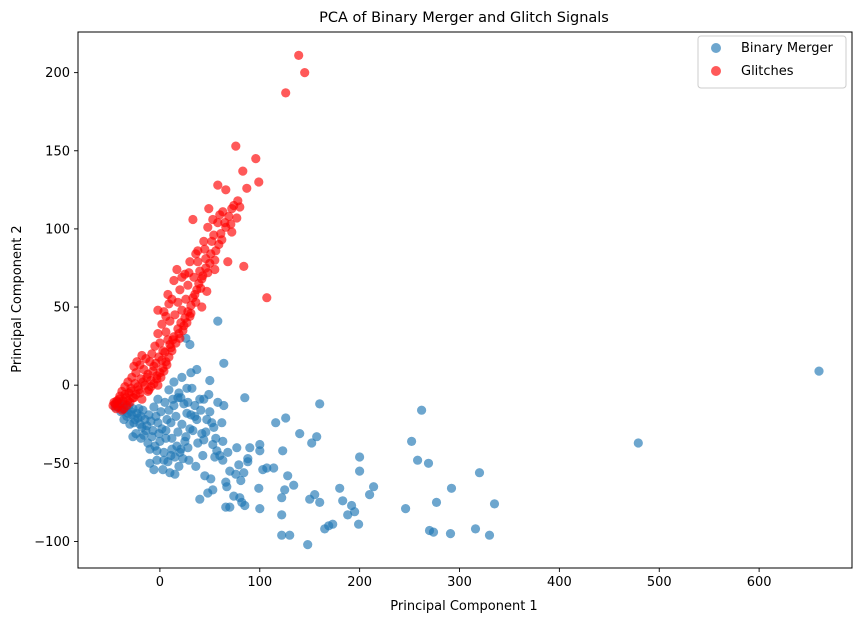 The height and width of the screenshot is (622, 862). Describe the element at coordinates (359, 582) in the screenshot. I see `x-tick-label: 200` at that location.